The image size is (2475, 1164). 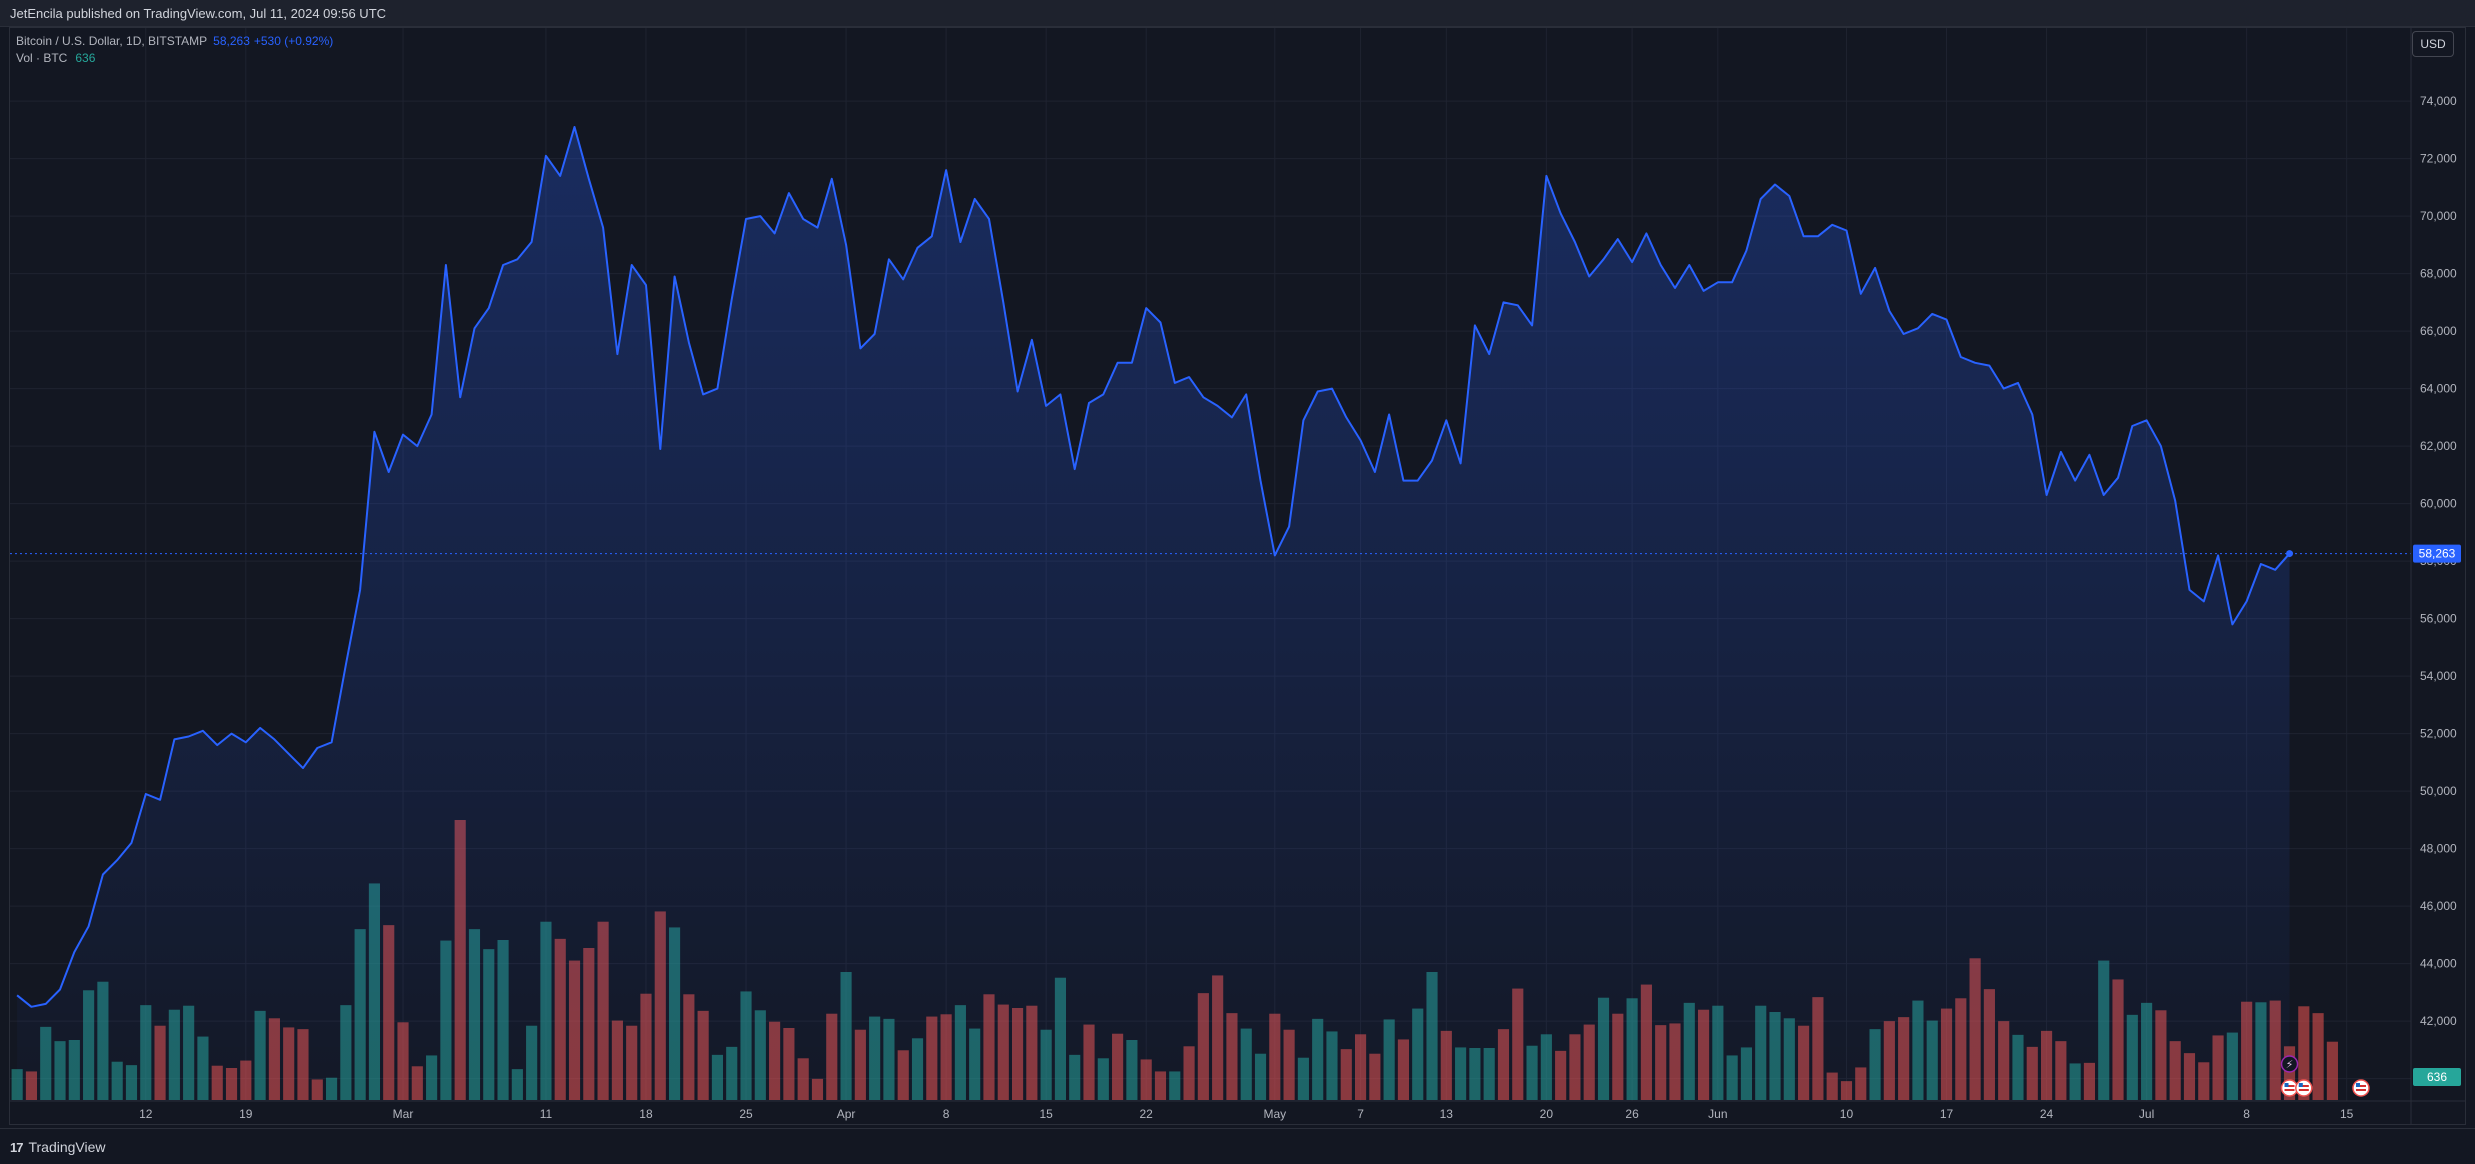 I want to click on price-tick-label: 48,000, so click(x=2438, y=849).